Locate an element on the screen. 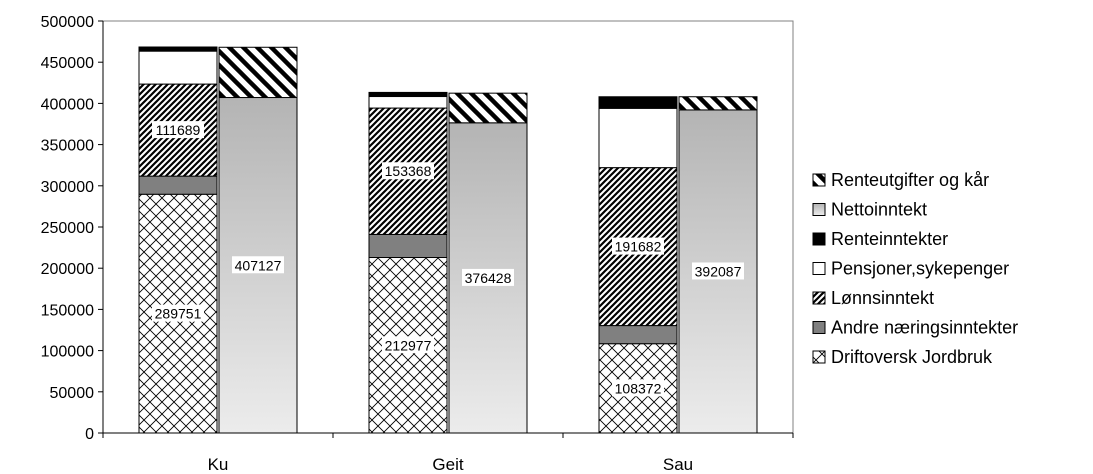  y-tick-label: 50000 is located at coordinates (72, 393).